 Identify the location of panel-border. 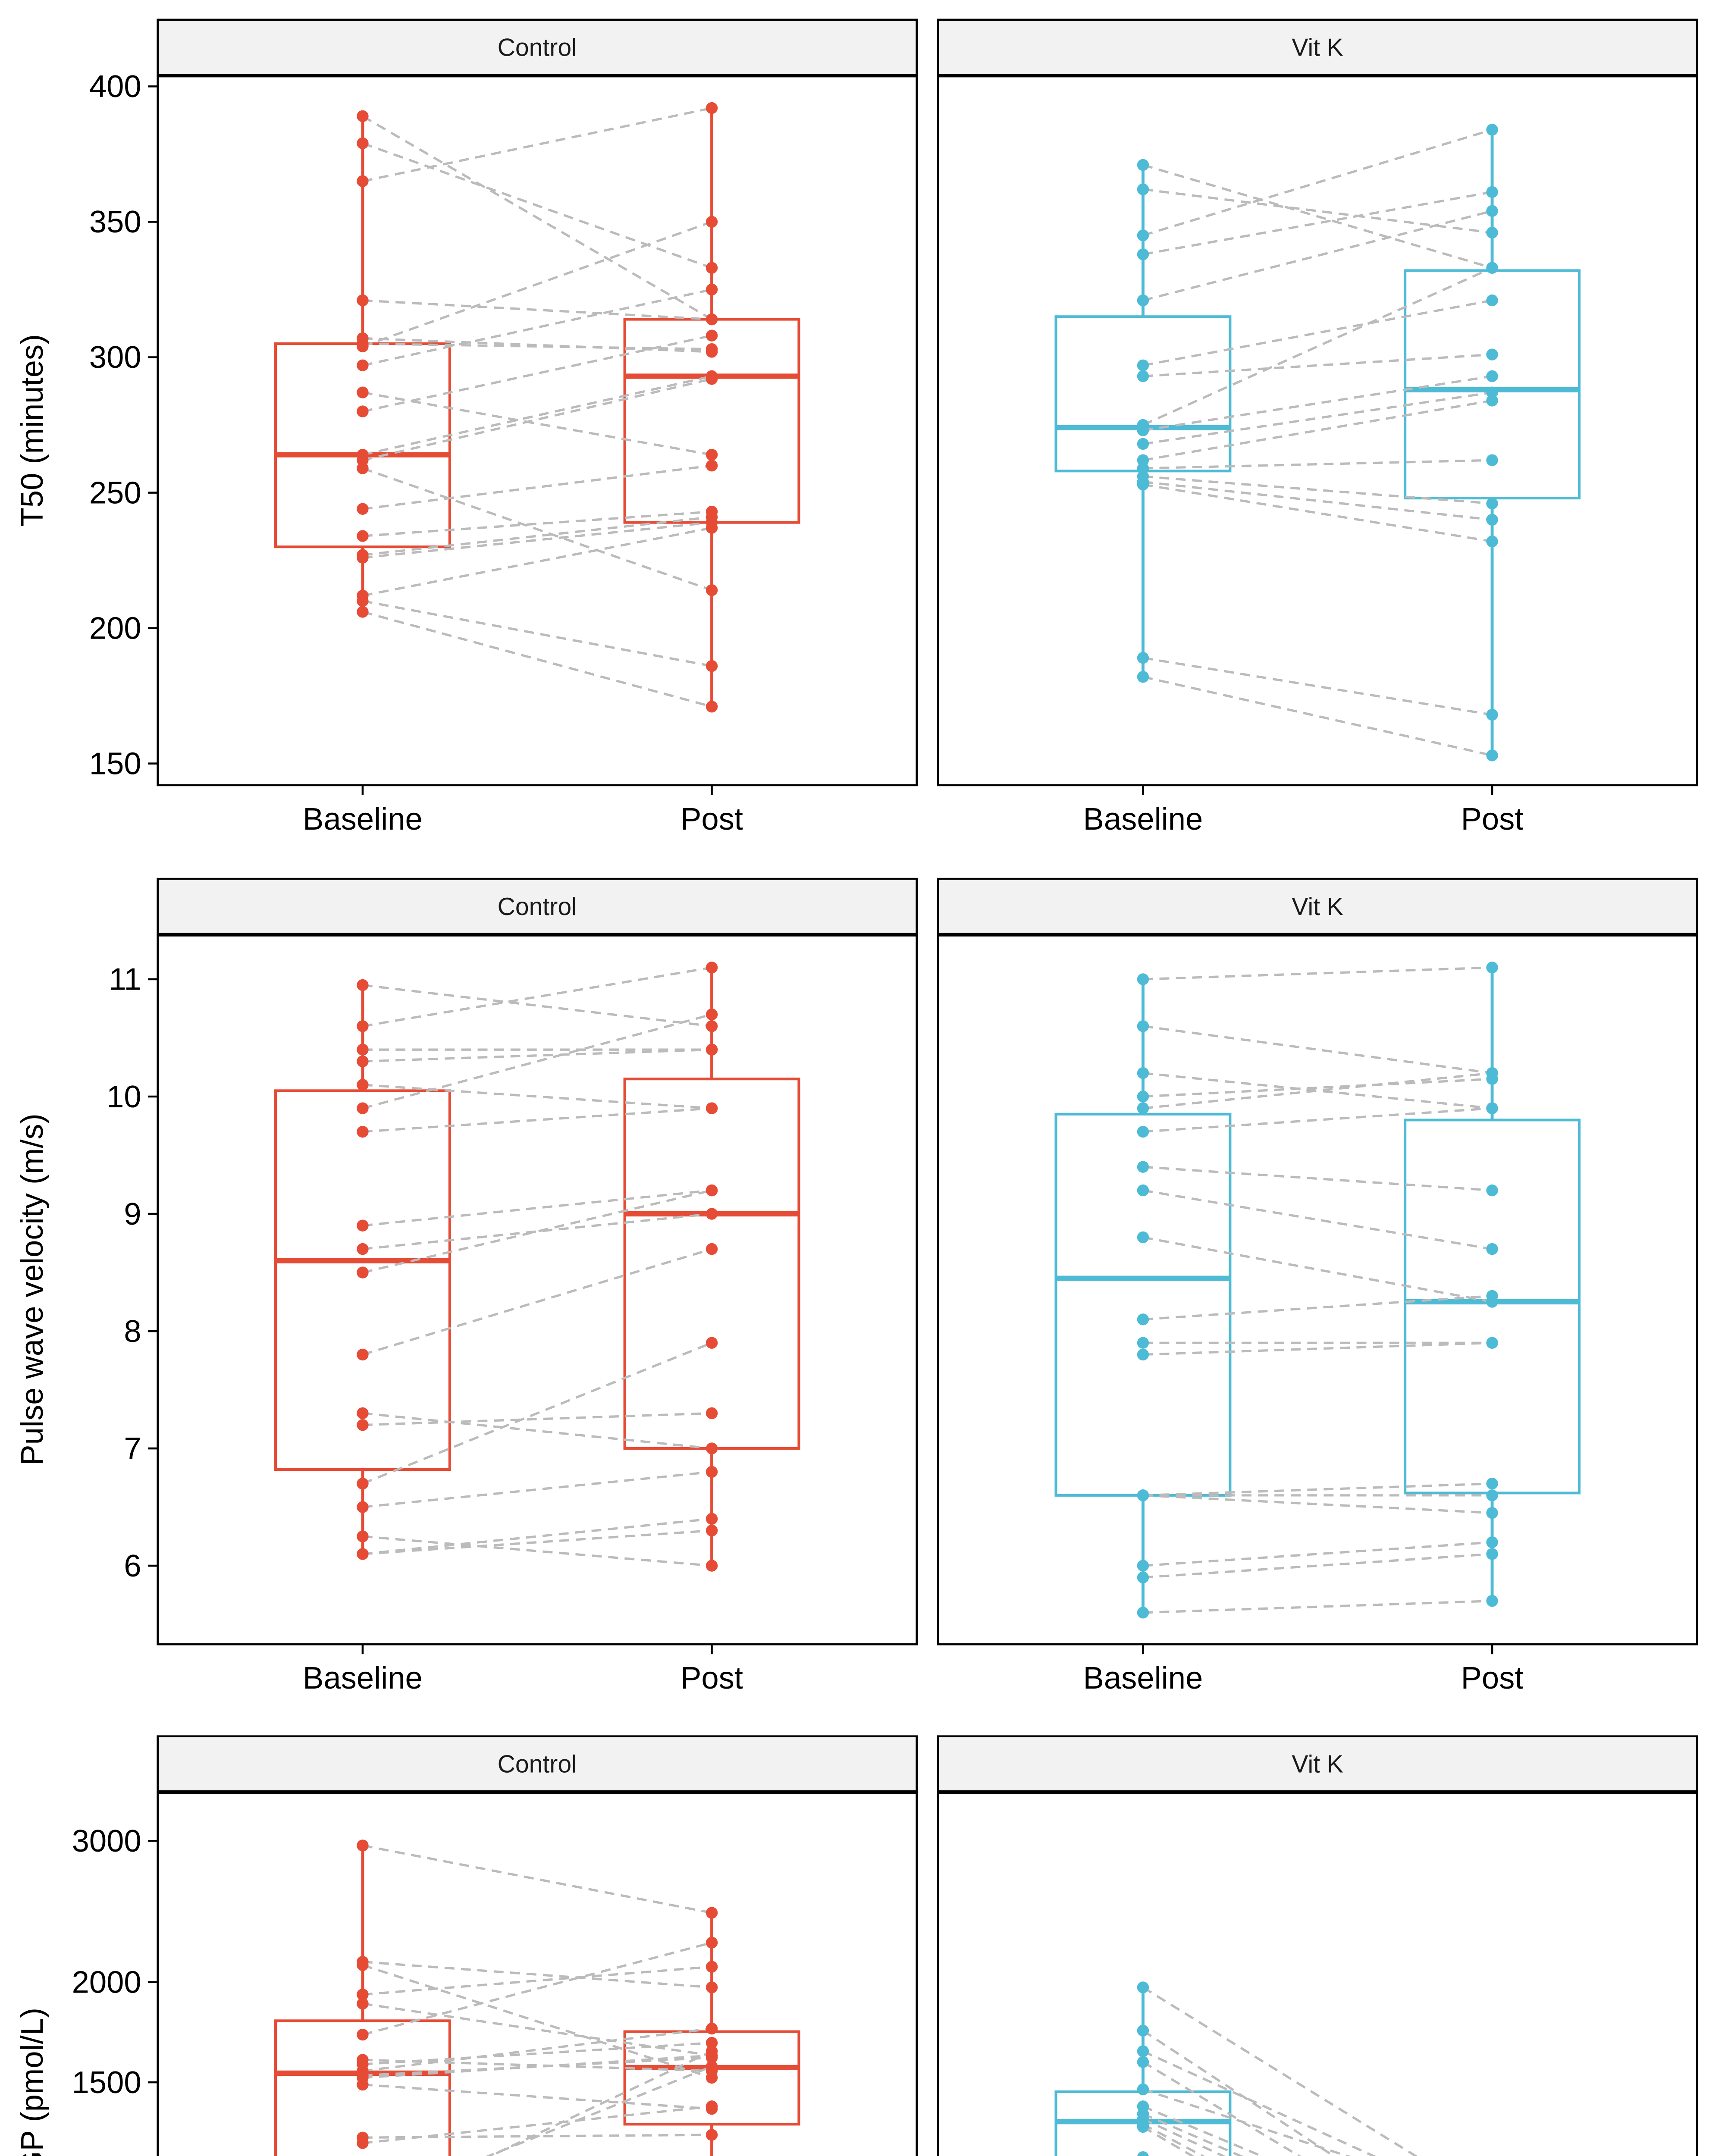
(538, 1289).